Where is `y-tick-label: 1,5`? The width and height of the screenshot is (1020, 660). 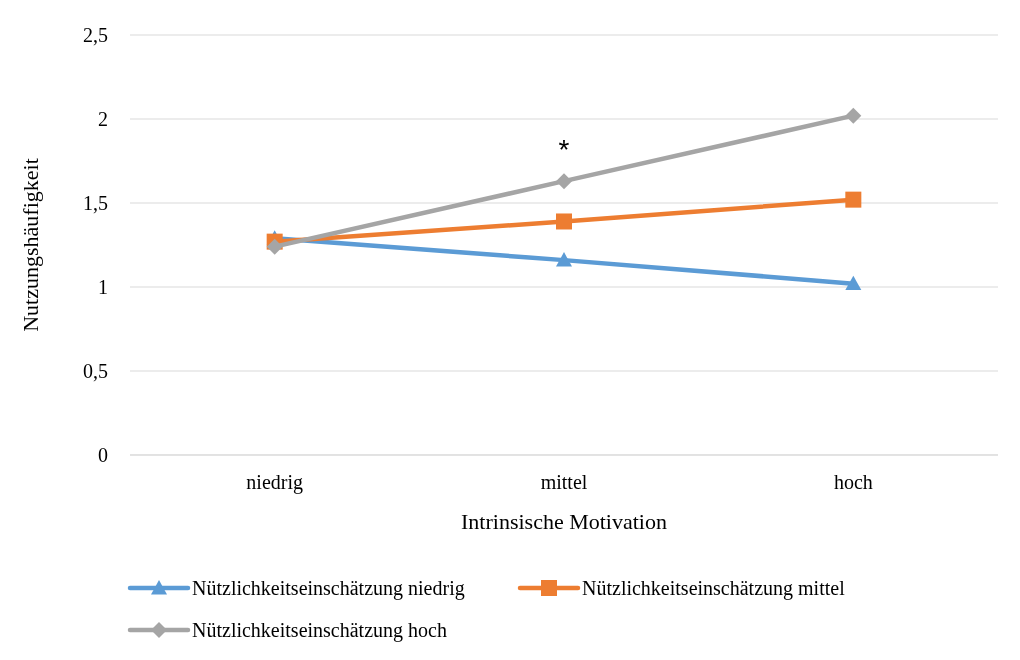
y-tick-label: 1,5 is located at coordinates (95, 203).